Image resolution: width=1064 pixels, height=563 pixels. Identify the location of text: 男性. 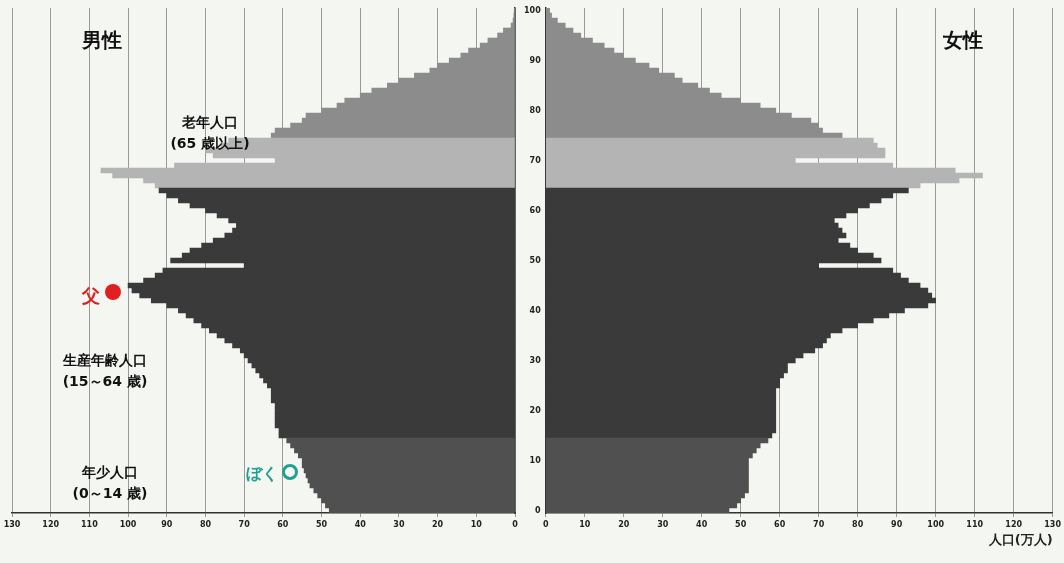
(101, 40).